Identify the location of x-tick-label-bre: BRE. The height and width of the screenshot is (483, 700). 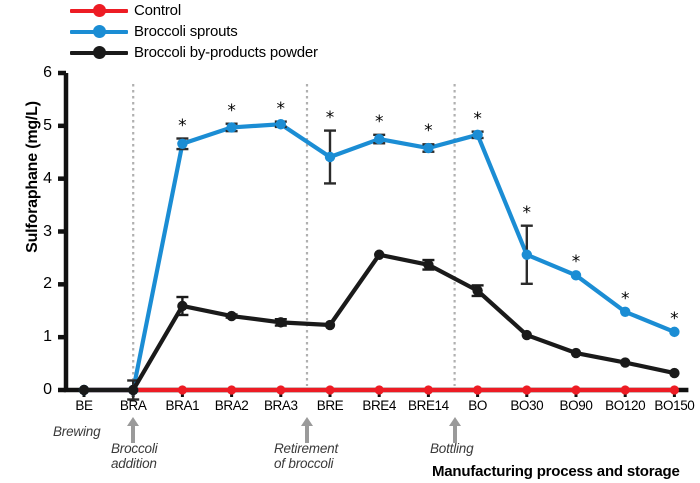
(330, 405).